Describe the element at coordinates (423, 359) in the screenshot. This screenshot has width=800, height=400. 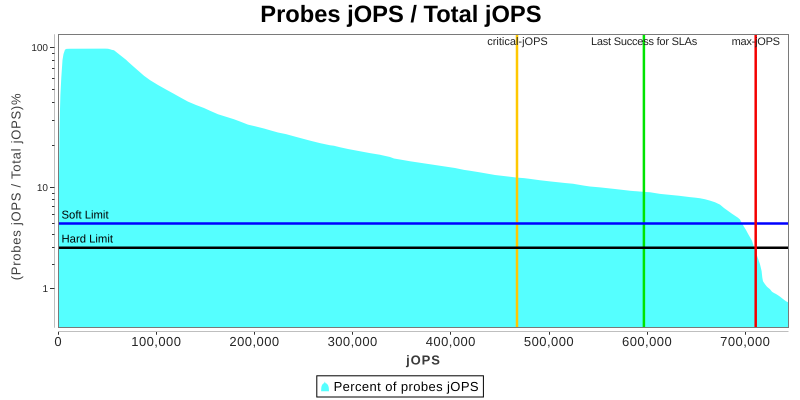
I see `svg-text: jOPS` at that location.